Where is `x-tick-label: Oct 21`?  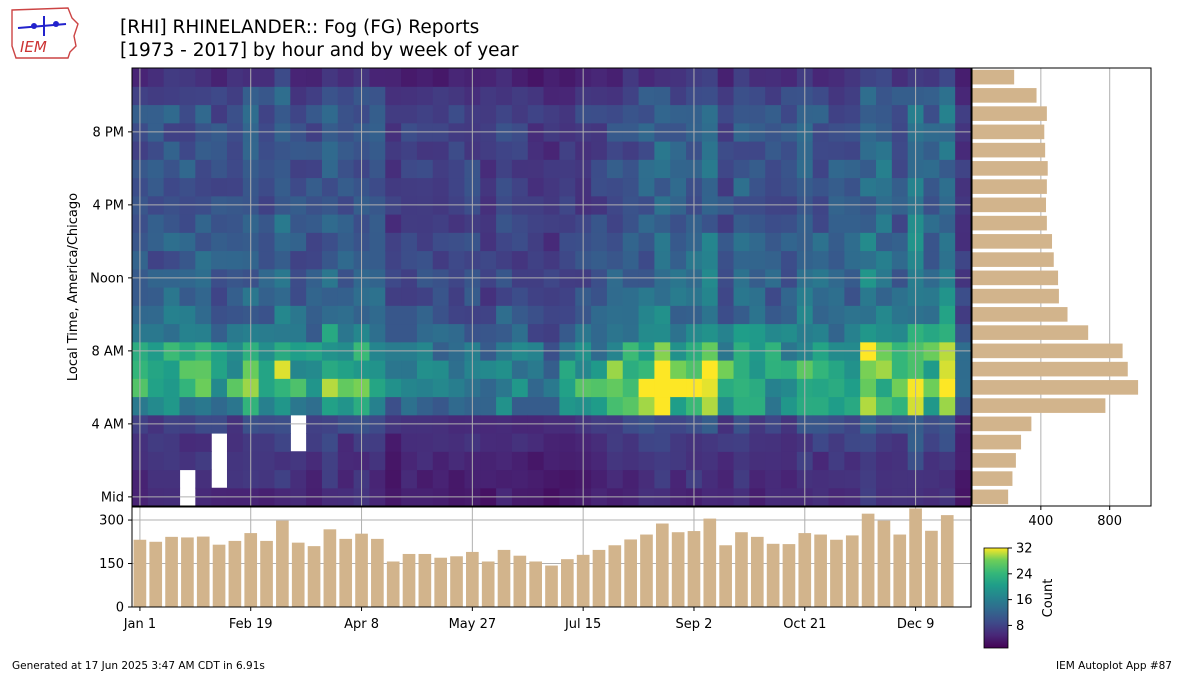
x-tick-label: Oct 21 is located at coordinates (804, 624).